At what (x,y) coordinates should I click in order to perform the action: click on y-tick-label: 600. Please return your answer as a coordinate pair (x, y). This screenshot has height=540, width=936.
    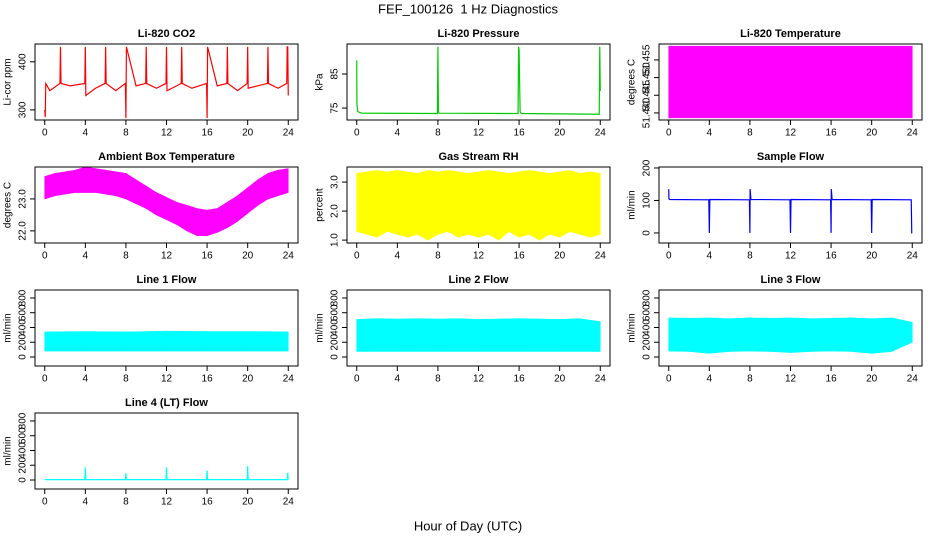
    Looking at the image, I should click on (23, 435).